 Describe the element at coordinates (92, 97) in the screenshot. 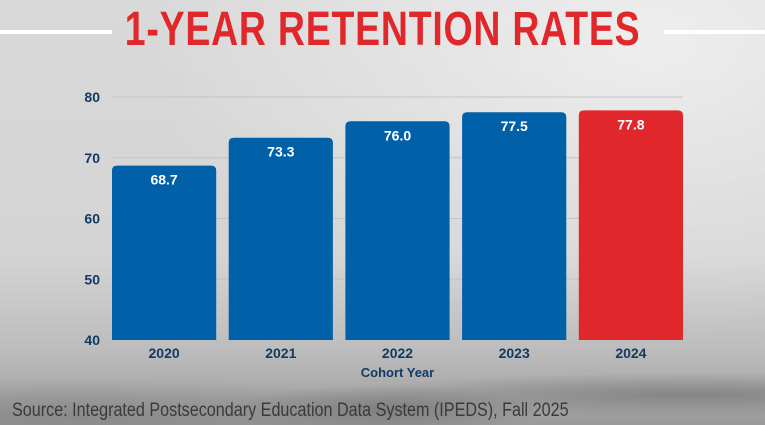

I see `y-tick-label: 80` at that location.